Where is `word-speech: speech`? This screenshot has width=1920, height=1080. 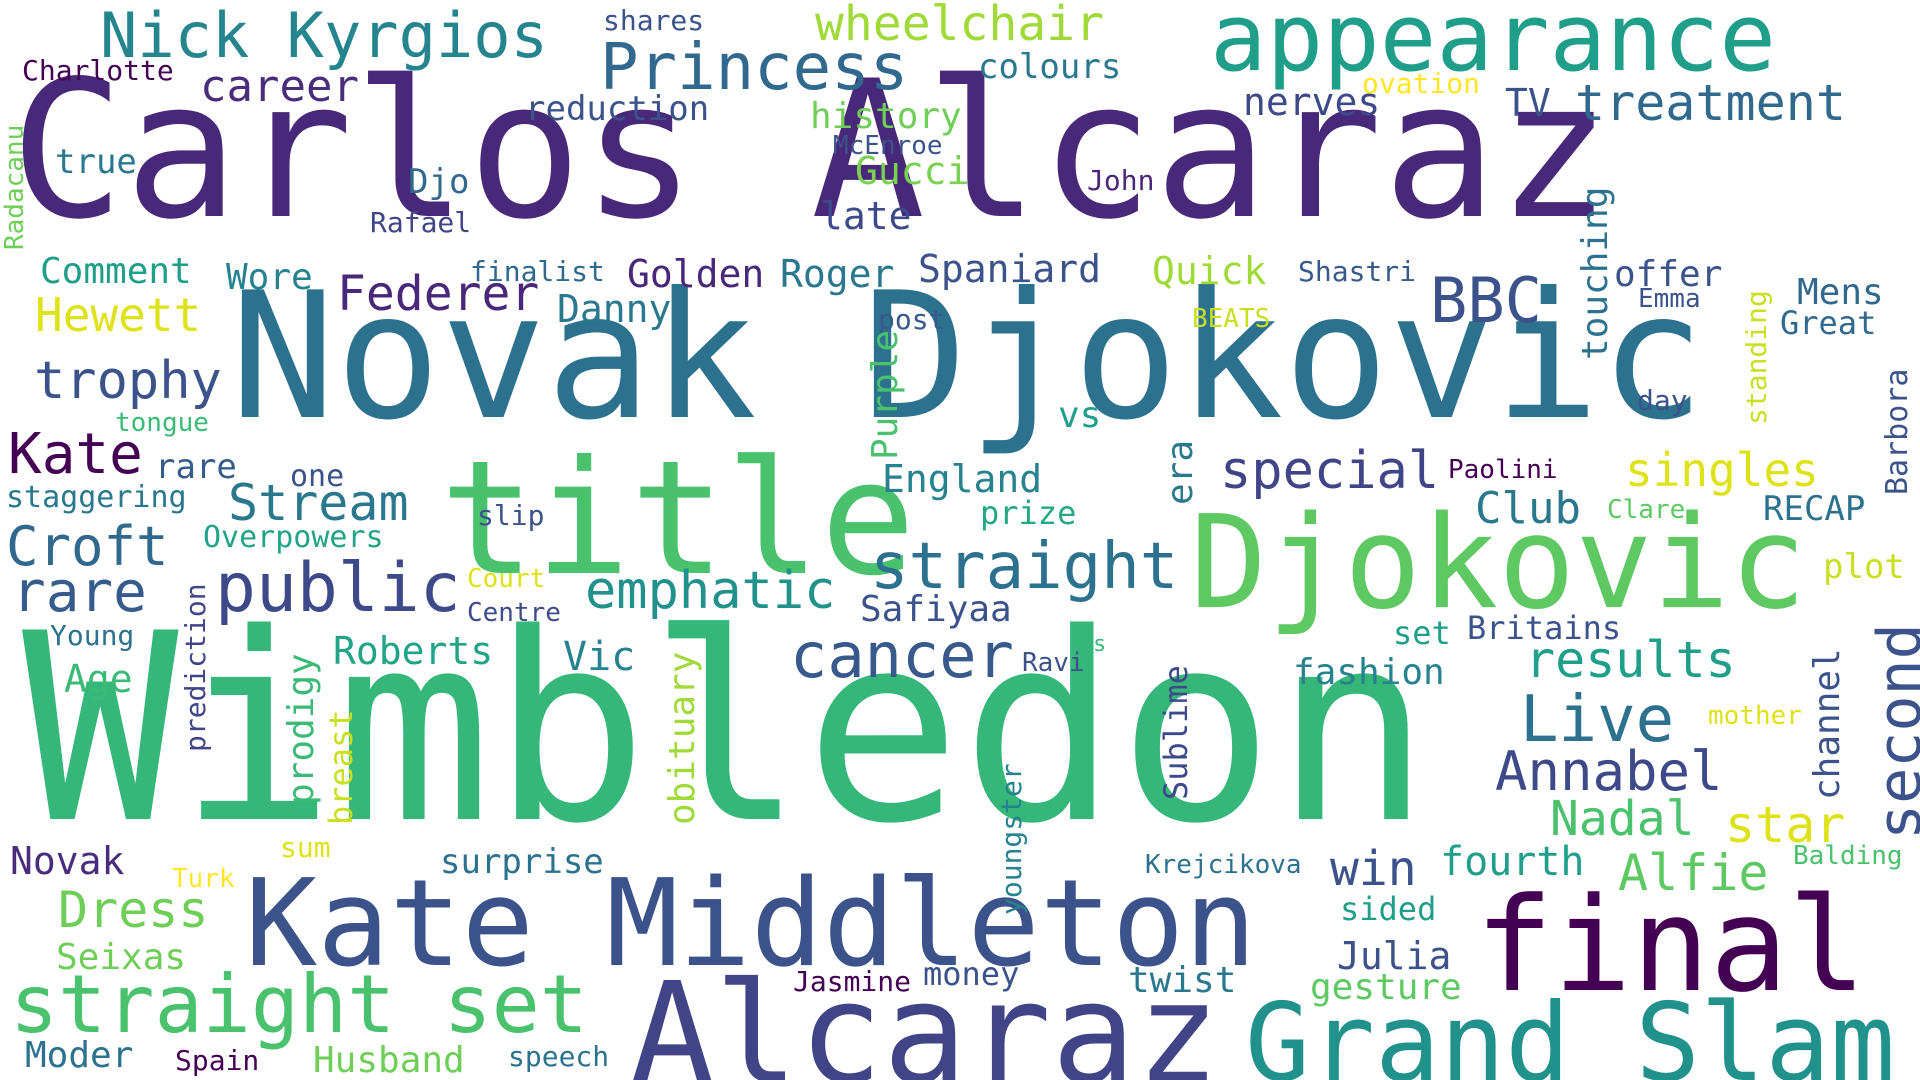
word-speech: speech is located at coordinates (559, 1056).